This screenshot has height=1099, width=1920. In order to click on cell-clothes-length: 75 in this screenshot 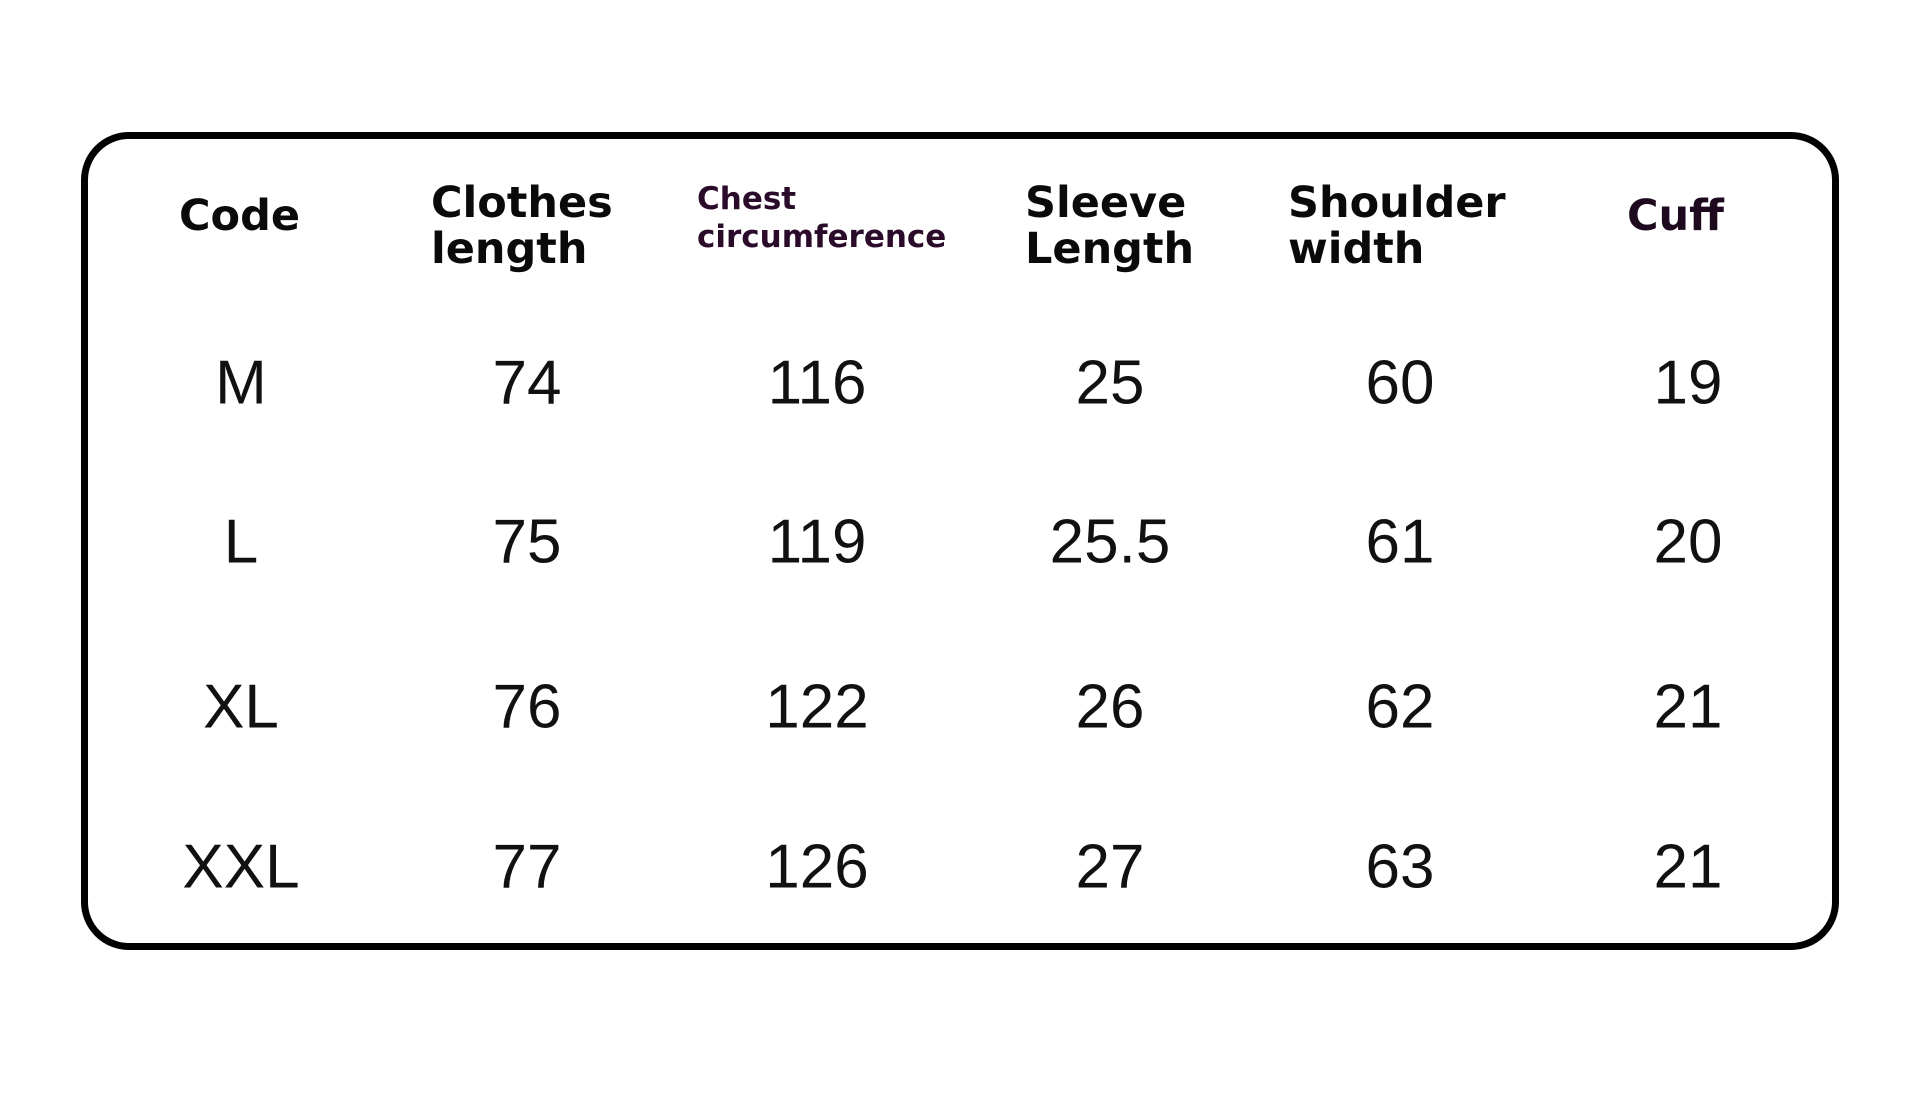, I will do `click(527, 542)`.